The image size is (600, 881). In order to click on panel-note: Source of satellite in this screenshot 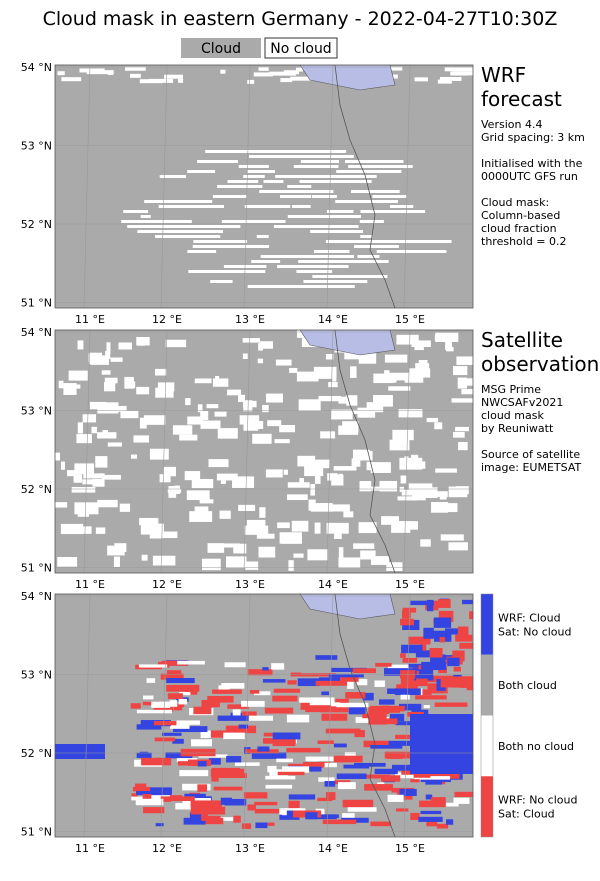, I will do `click(530, 454)`.